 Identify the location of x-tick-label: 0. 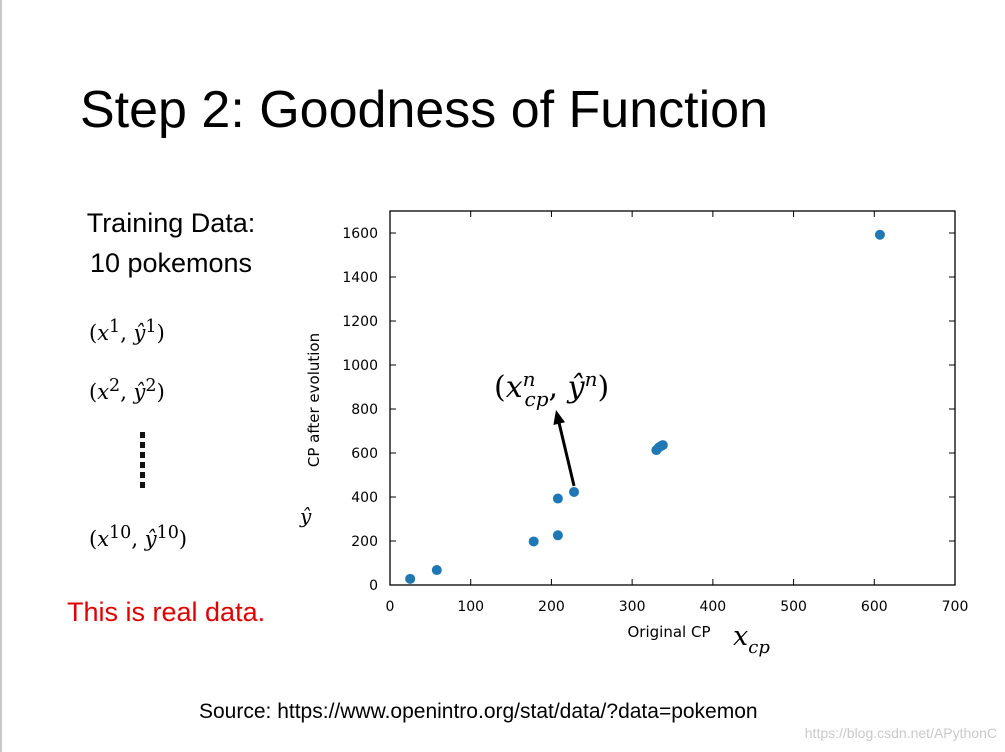
(390, 607).